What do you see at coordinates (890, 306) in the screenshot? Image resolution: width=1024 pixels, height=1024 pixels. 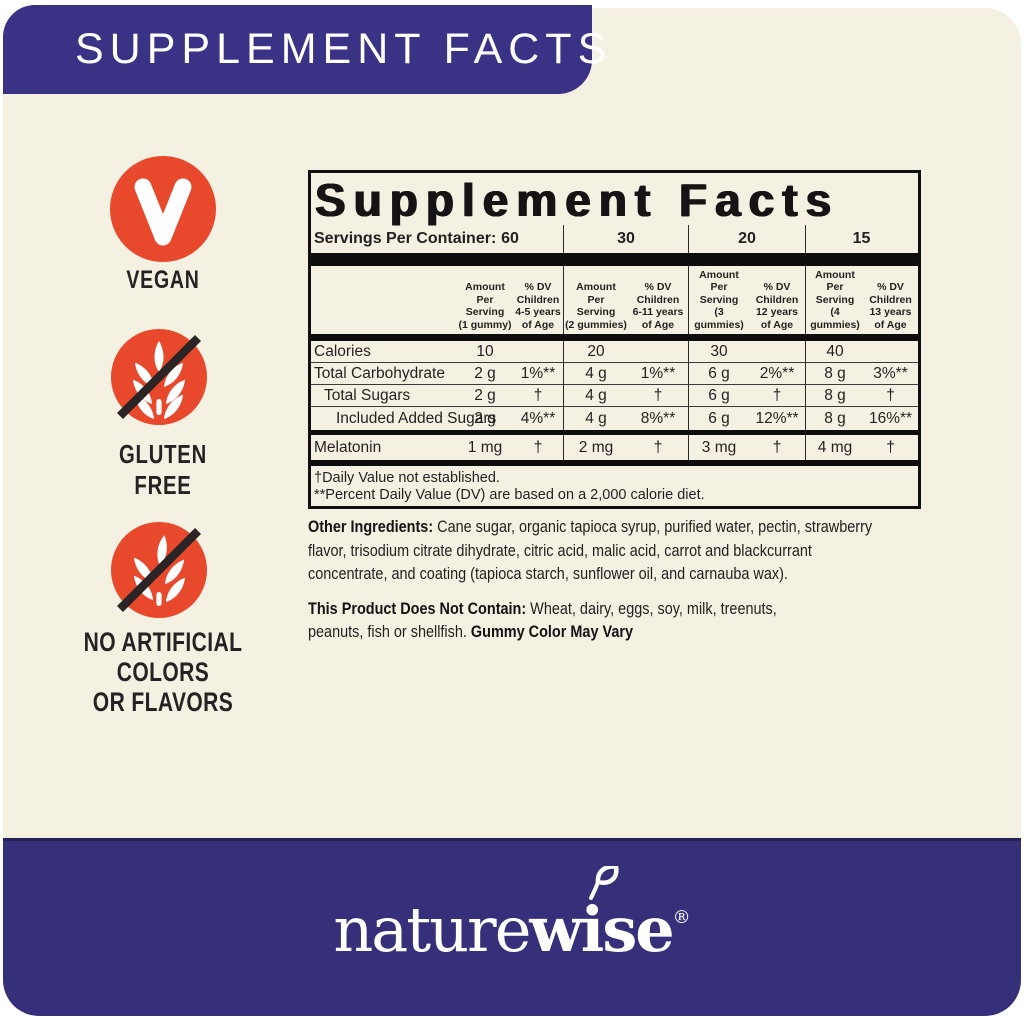 I see `dv-header-4: % DV Children 13 years of Age` at bounding box center [890, 306].